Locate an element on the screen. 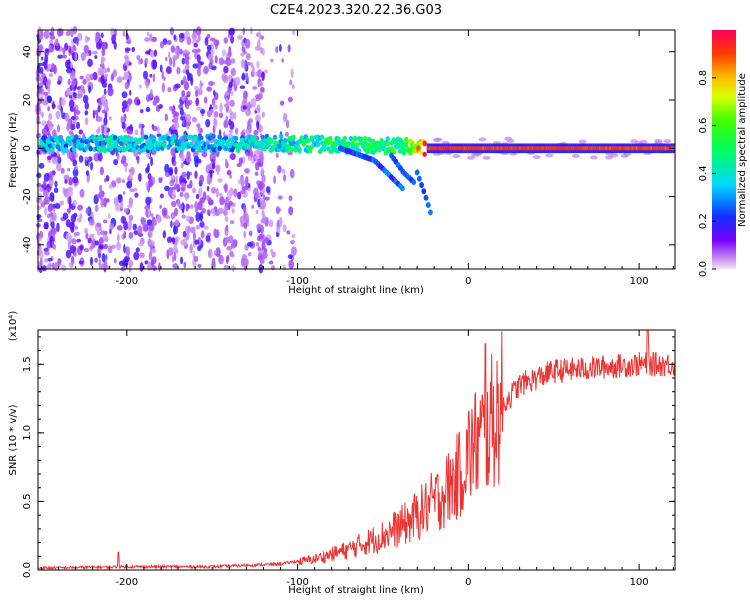  colorbar-tick-label: 0.6 is located at coordinates (703, 126).